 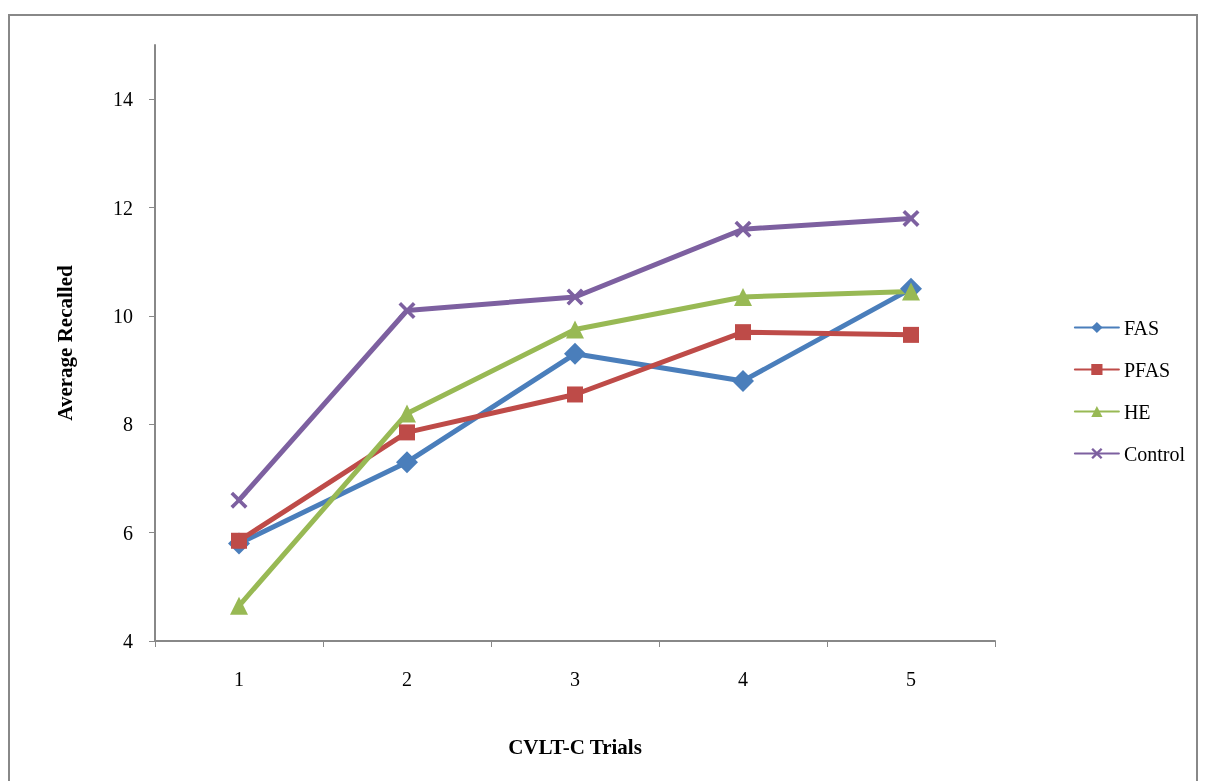 What do you see at coordinates (1141, 327) in the screenshot?
I see `legend-label: FAS` at bounding box center [1141, 327].